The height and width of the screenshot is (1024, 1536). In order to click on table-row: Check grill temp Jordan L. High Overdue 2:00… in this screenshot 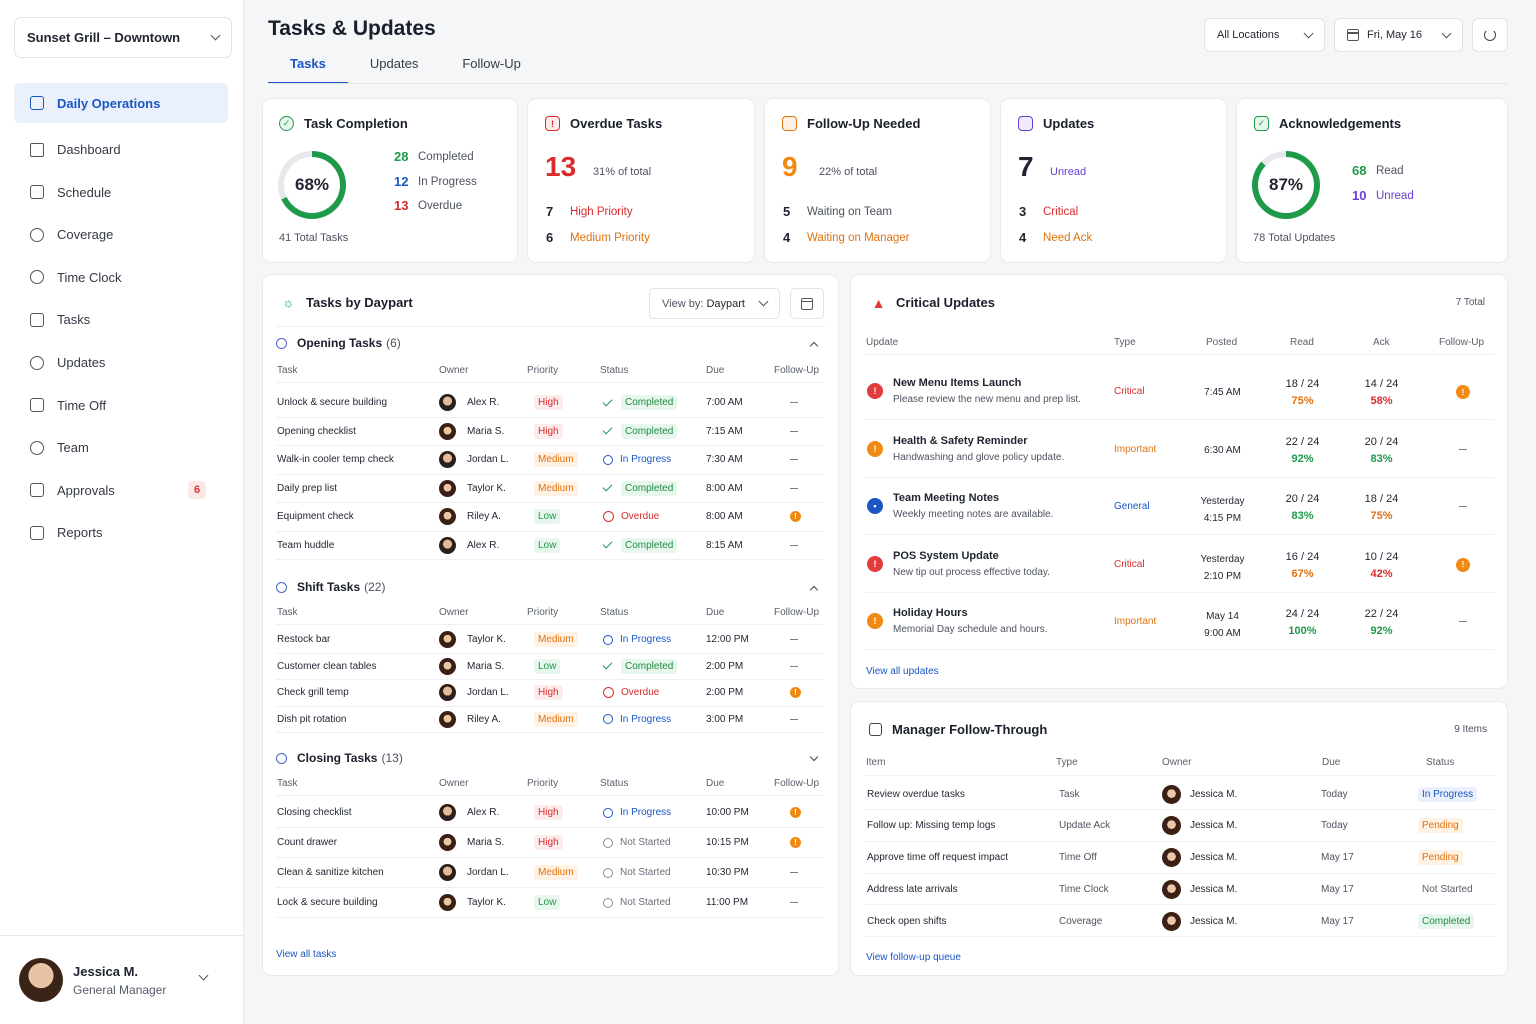, I will do `click(550, 693)`.